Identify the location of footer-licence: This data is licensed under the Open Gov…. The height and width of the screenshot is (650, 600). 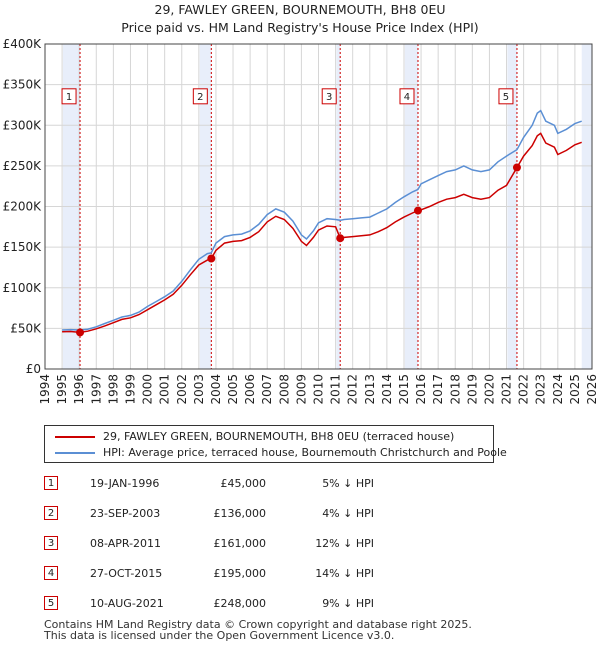
(219, 635).